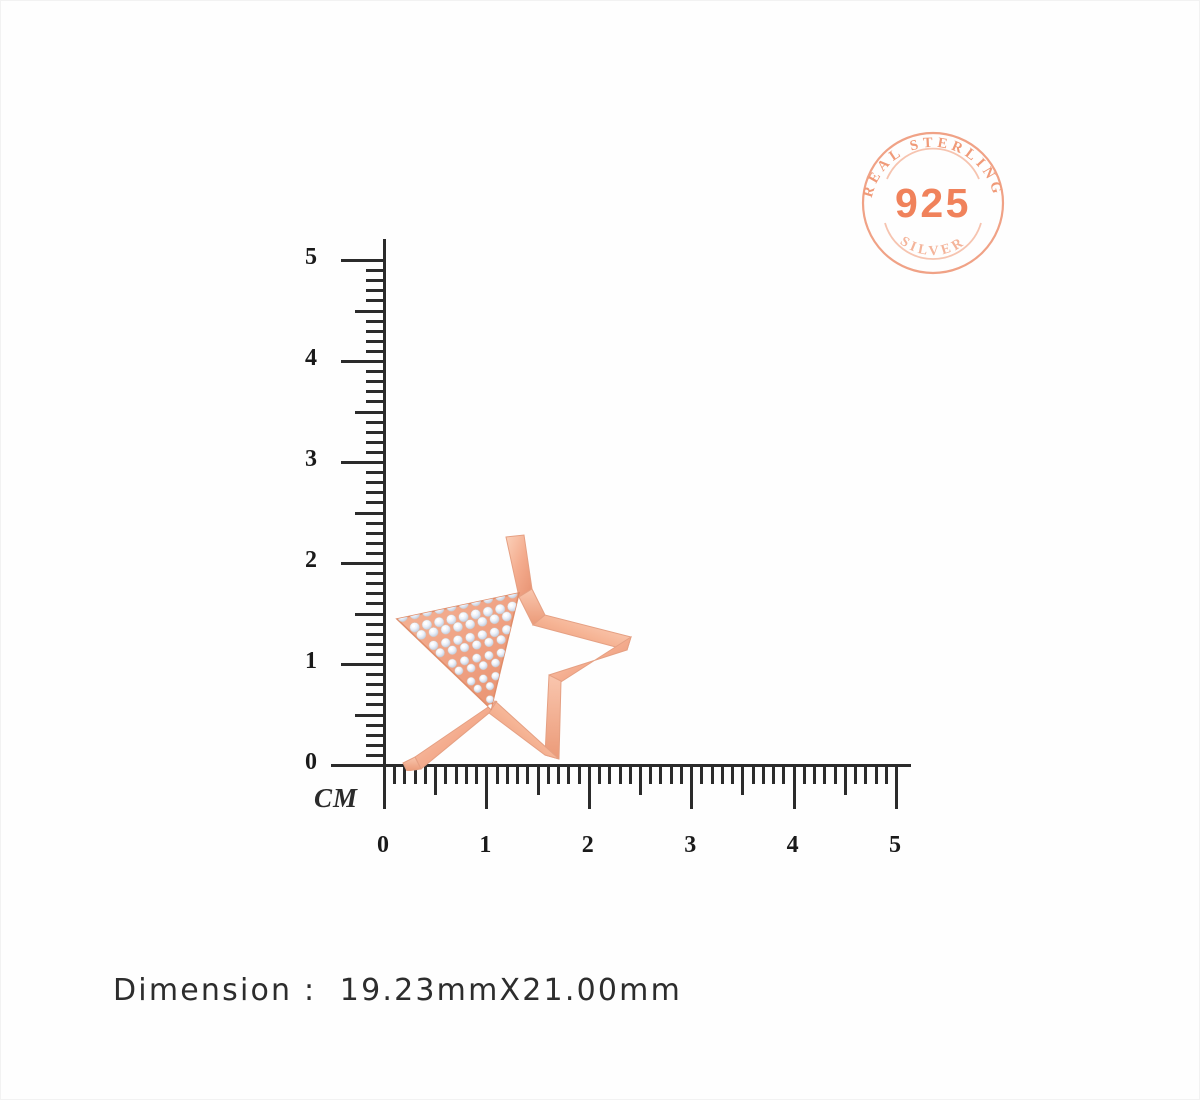 The image size is (1200, 1100). Describe the element at coordinates (311, 762) in the screenshot. I see `vertical-ruler-label: 0` at that location.